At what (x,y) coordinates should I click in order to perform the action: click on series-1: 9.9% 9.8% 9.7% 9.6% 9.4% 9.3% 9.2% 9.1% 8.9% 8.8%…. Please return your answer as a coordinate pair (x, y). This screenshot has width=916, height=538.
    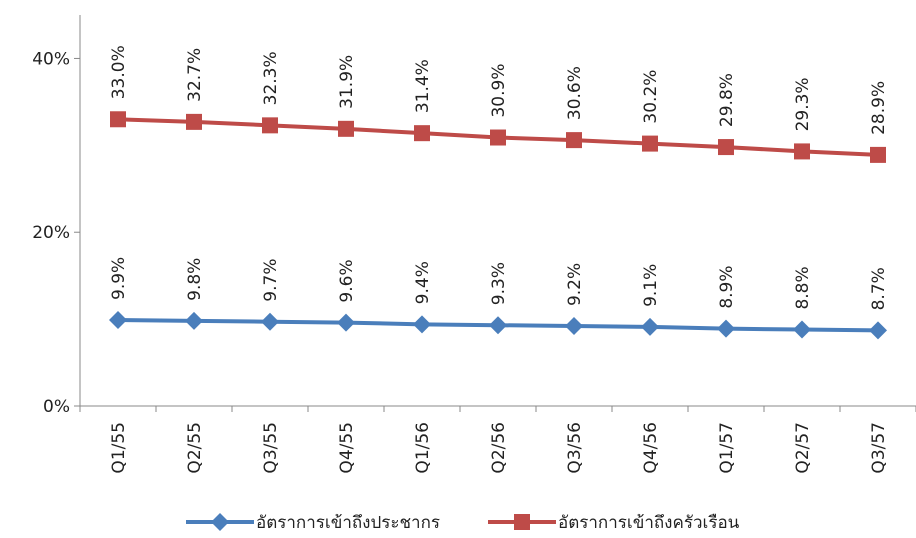
    Looking at the image, I should click on (499, 298).